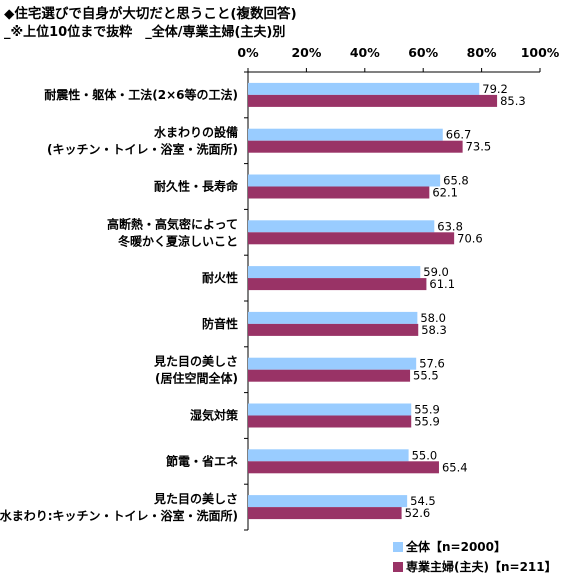 This screenshot has width=580, height=579. Describe the element at coordinates (196, 186) in the screenshot. I see `category-label: 耐久性・長寿命` at that location.